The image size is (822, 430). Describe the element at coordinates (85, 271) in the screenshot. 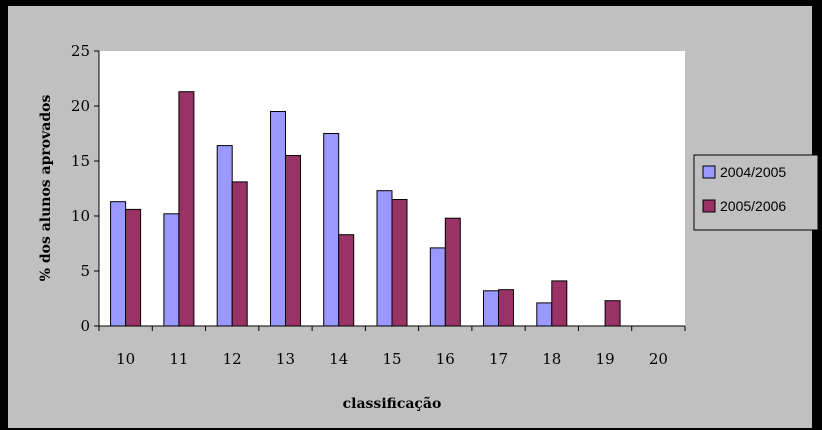

I see `y-tick-label: 5` at that location.